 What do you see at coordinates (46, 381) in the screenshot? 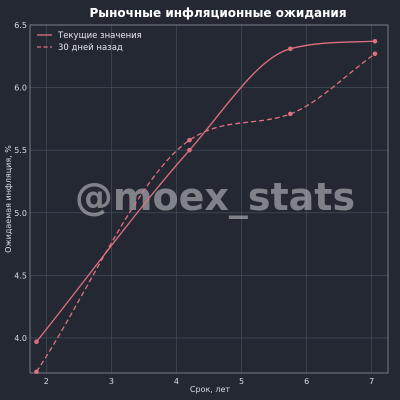
I see `x-tick-label: 2` at bounding box center [46, 381].